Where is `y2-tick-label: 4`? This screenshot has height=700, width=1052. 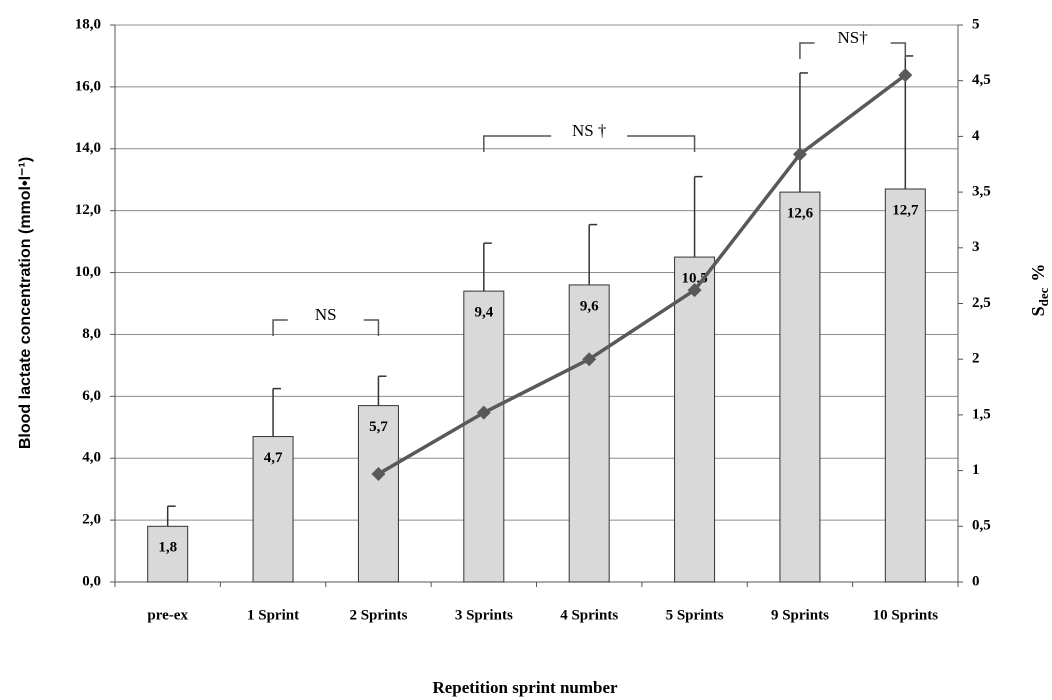
y2-tick-label: 4 is located at coordinates (976, 136).